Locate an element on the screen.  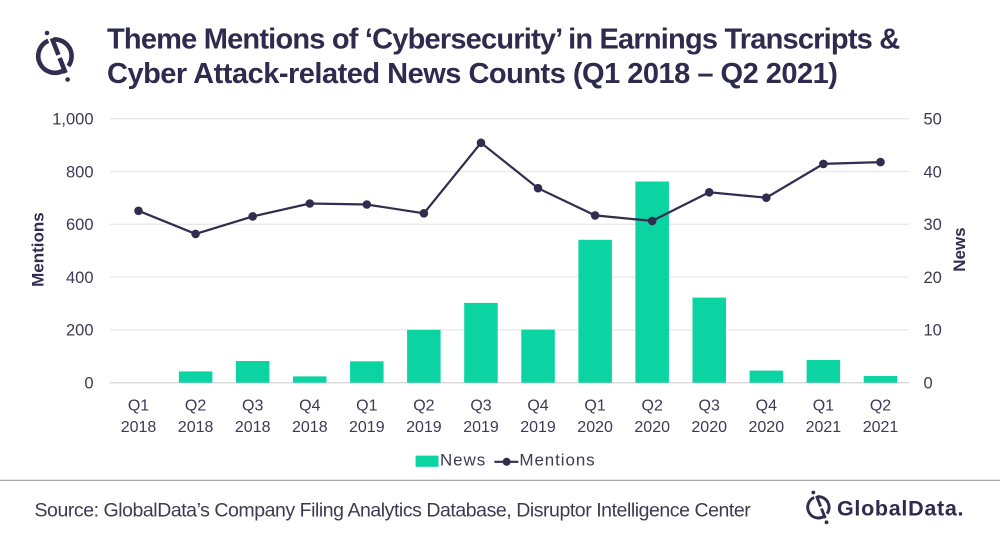
svg-text: 40 is located at coordinates (933, 172).